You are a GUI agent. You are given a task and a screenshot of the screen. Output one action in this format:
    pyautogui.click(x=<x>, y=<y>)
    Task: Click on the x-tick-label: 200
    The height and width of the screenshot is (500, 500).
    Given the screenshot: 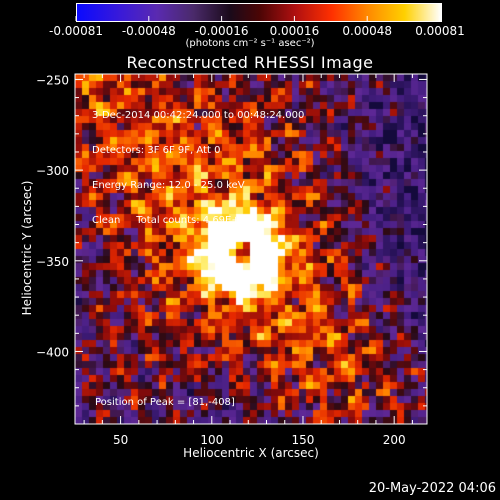 What is the action you would take?
    pyautogui.click(x=394, y=440)
    